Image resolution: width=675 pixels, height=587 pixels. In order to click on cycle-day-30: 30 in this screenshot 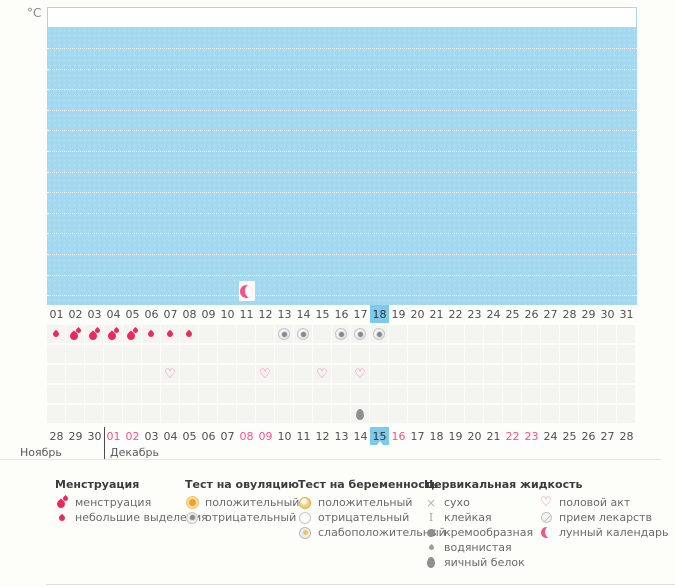, I will do `click(607, 314)`.